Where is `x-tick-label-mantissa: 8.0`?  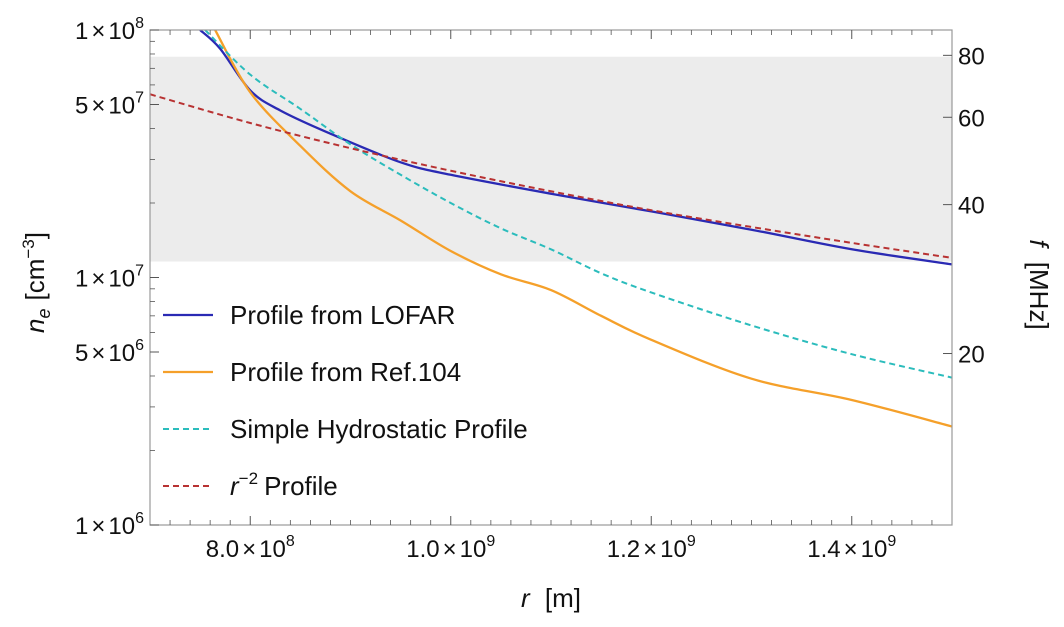 x-tick-label-mantissa: 8.0 is located at coordinates (222, 549).